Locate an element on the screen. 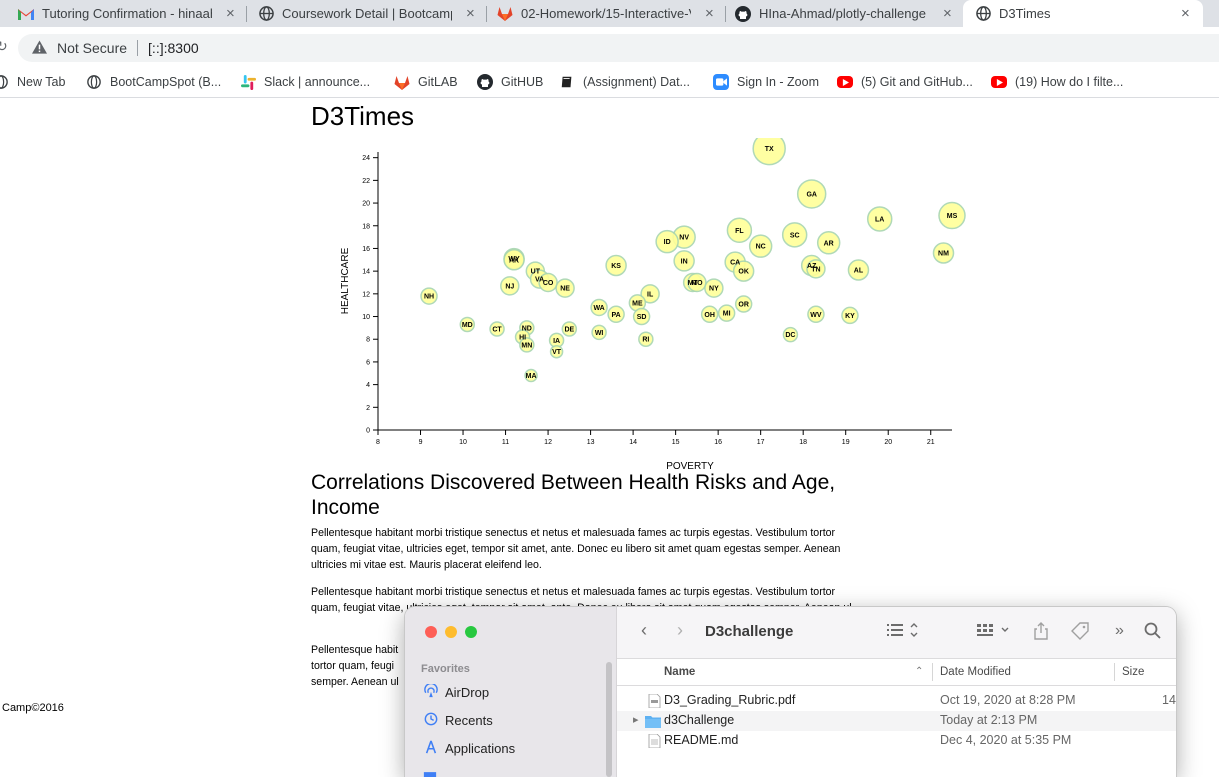 This screenshot has height=777, width=1219. sidebar-item-recents: Recents is located at coordinates (458, 720).